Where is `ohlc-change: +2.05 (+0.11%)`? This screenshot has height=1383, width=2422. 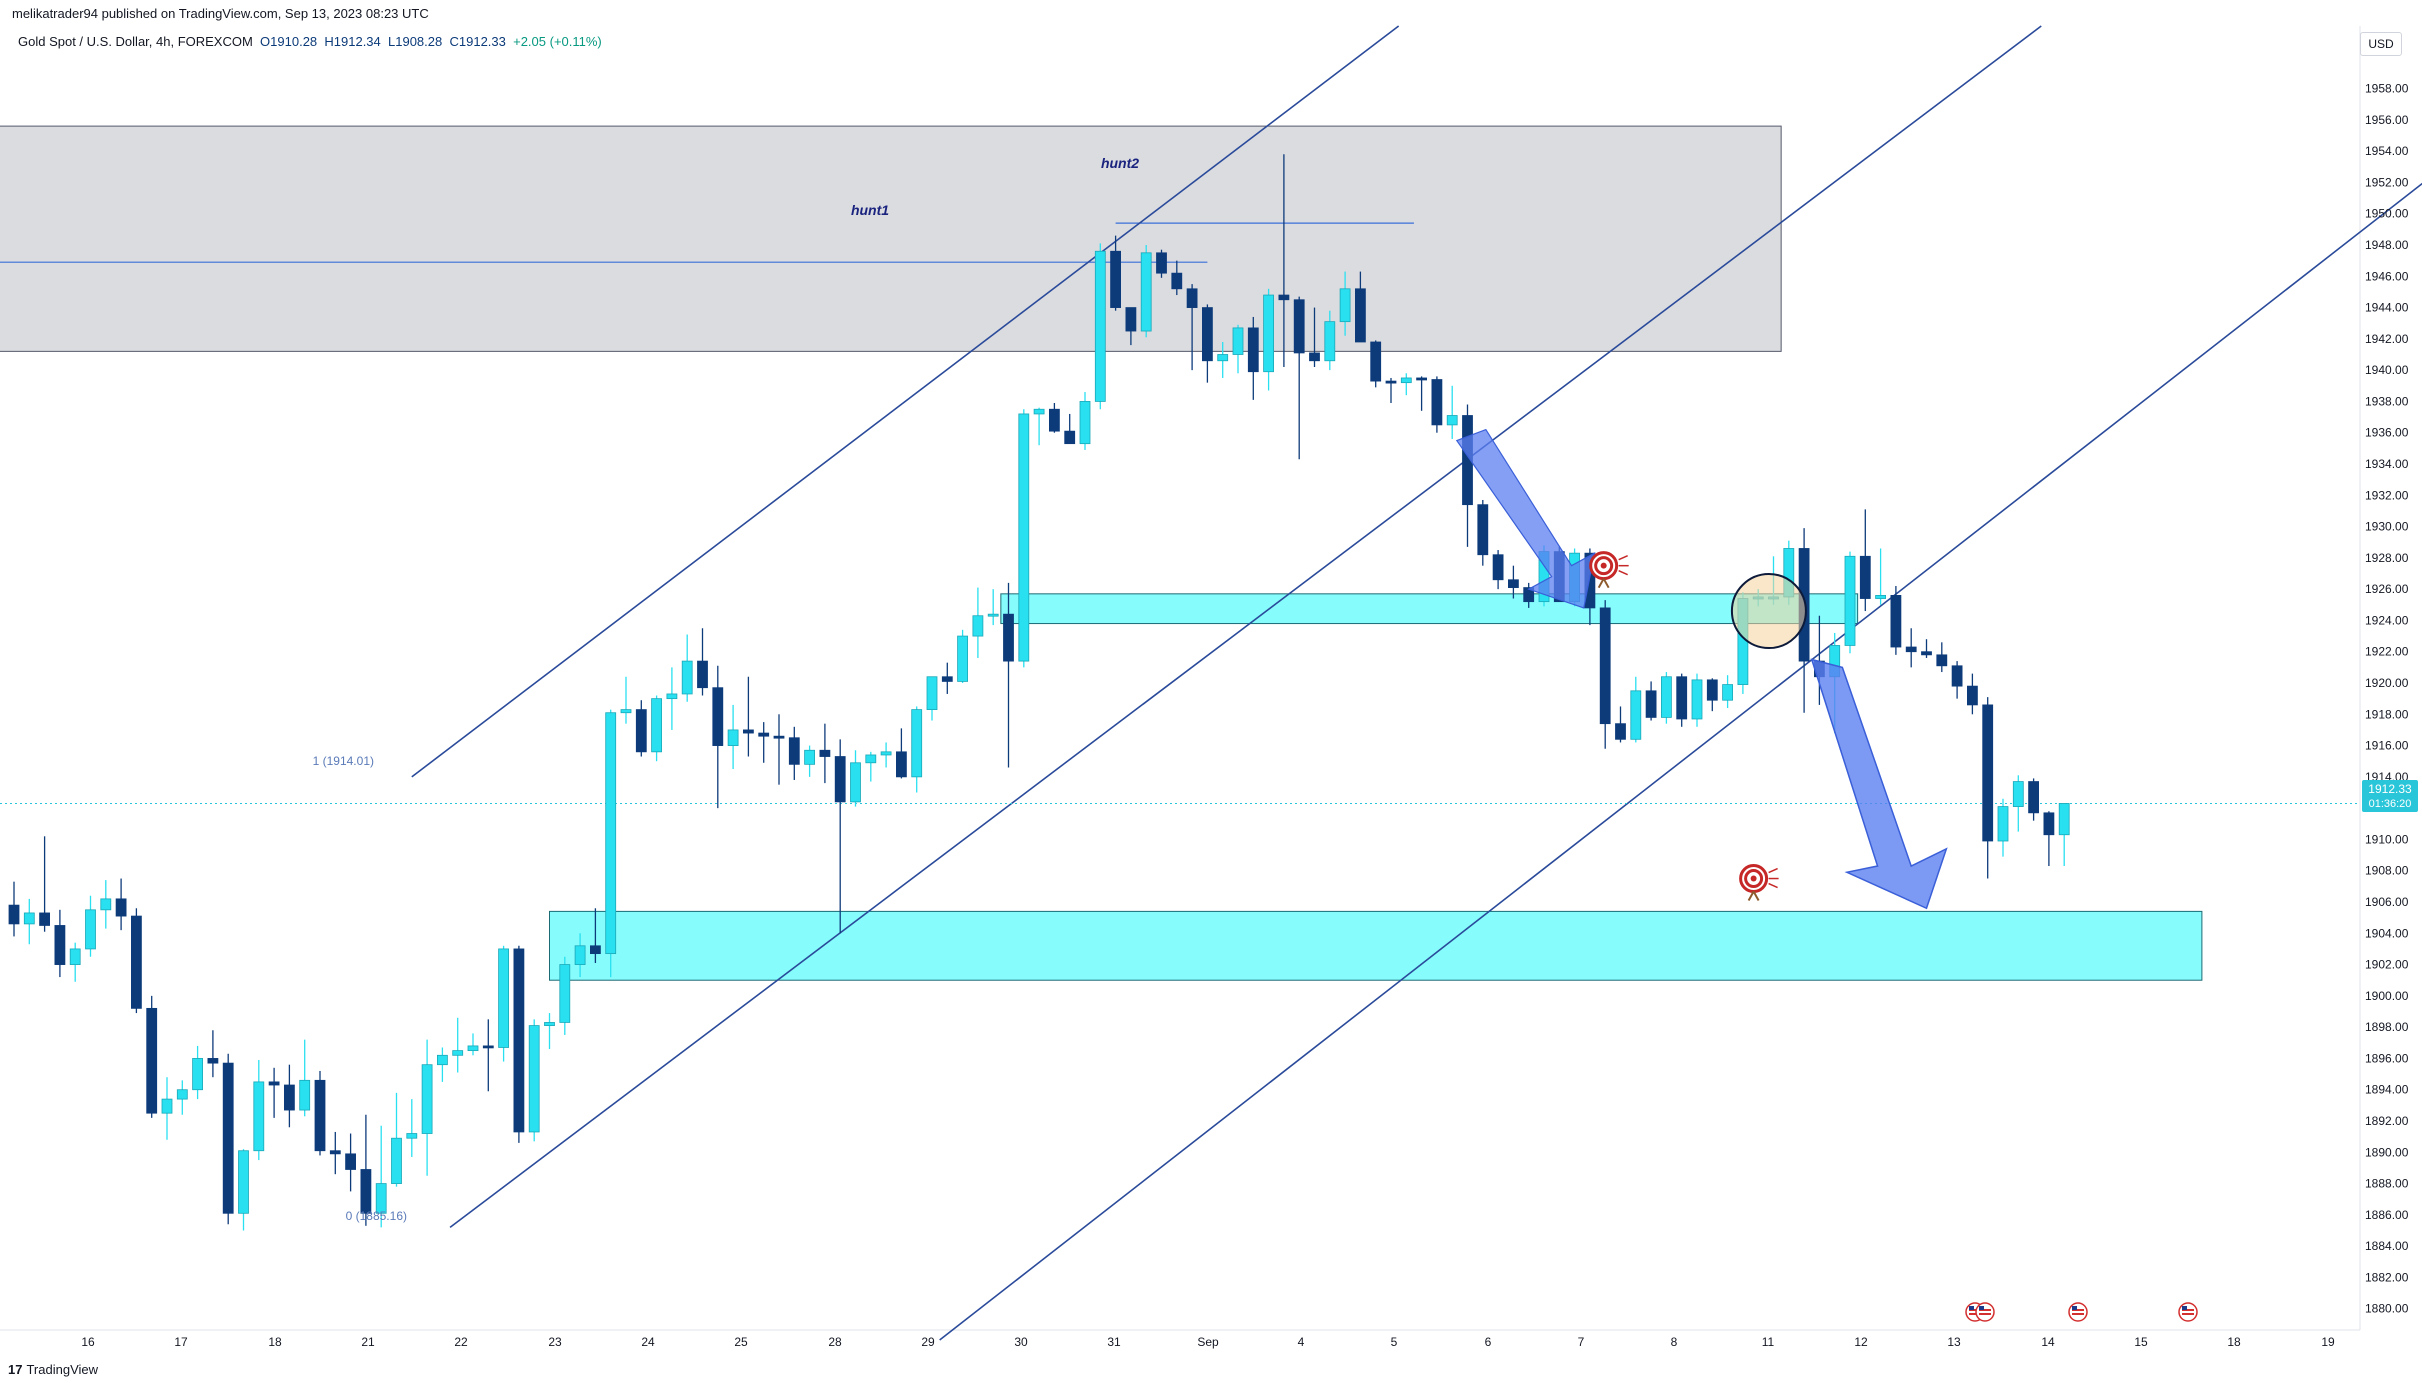
ohlc-change: +2.05 (+0.11%) is located at coordinates (557, 41).